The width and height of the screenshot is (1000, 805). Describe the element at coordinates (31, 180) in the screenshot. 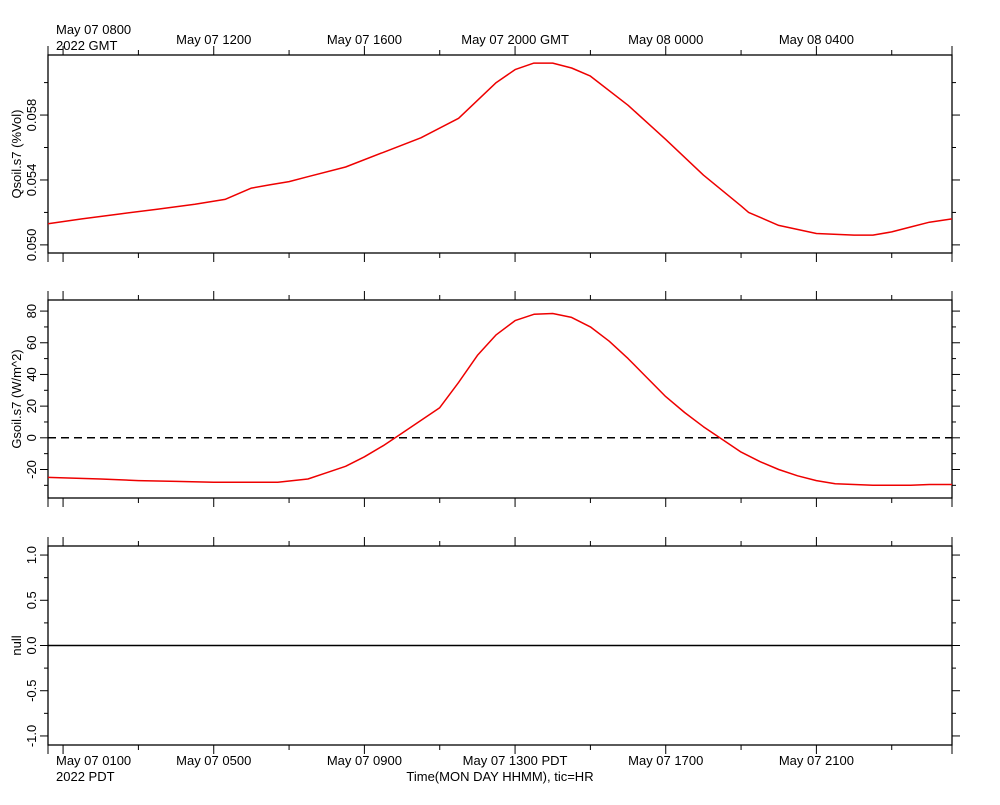

I see `y-tick-label: 0.054` at that location.